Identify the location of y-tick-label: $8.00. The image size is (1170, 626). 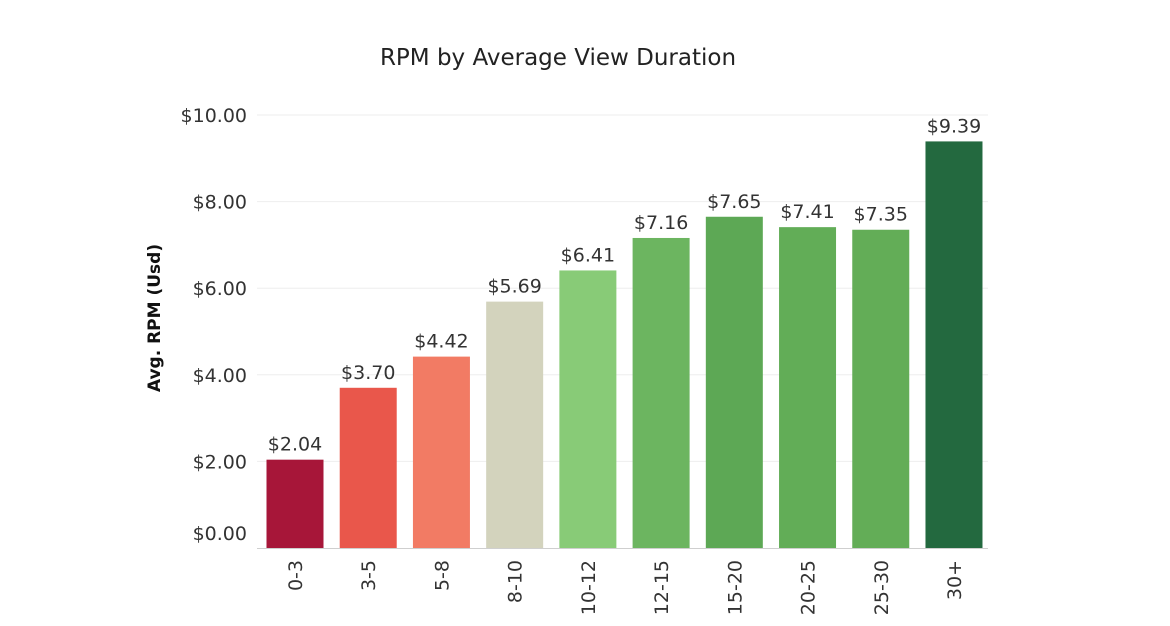
(220, 203).